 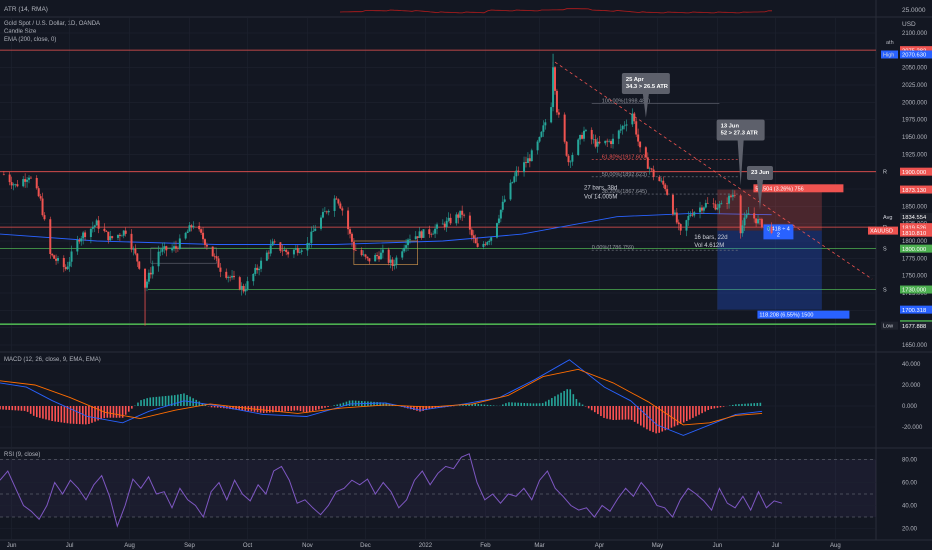 What do you see at coordinates (915, 207) in the screenshot?
I see `price-tick-label: 1850.000` at bounding box center [915, 207].